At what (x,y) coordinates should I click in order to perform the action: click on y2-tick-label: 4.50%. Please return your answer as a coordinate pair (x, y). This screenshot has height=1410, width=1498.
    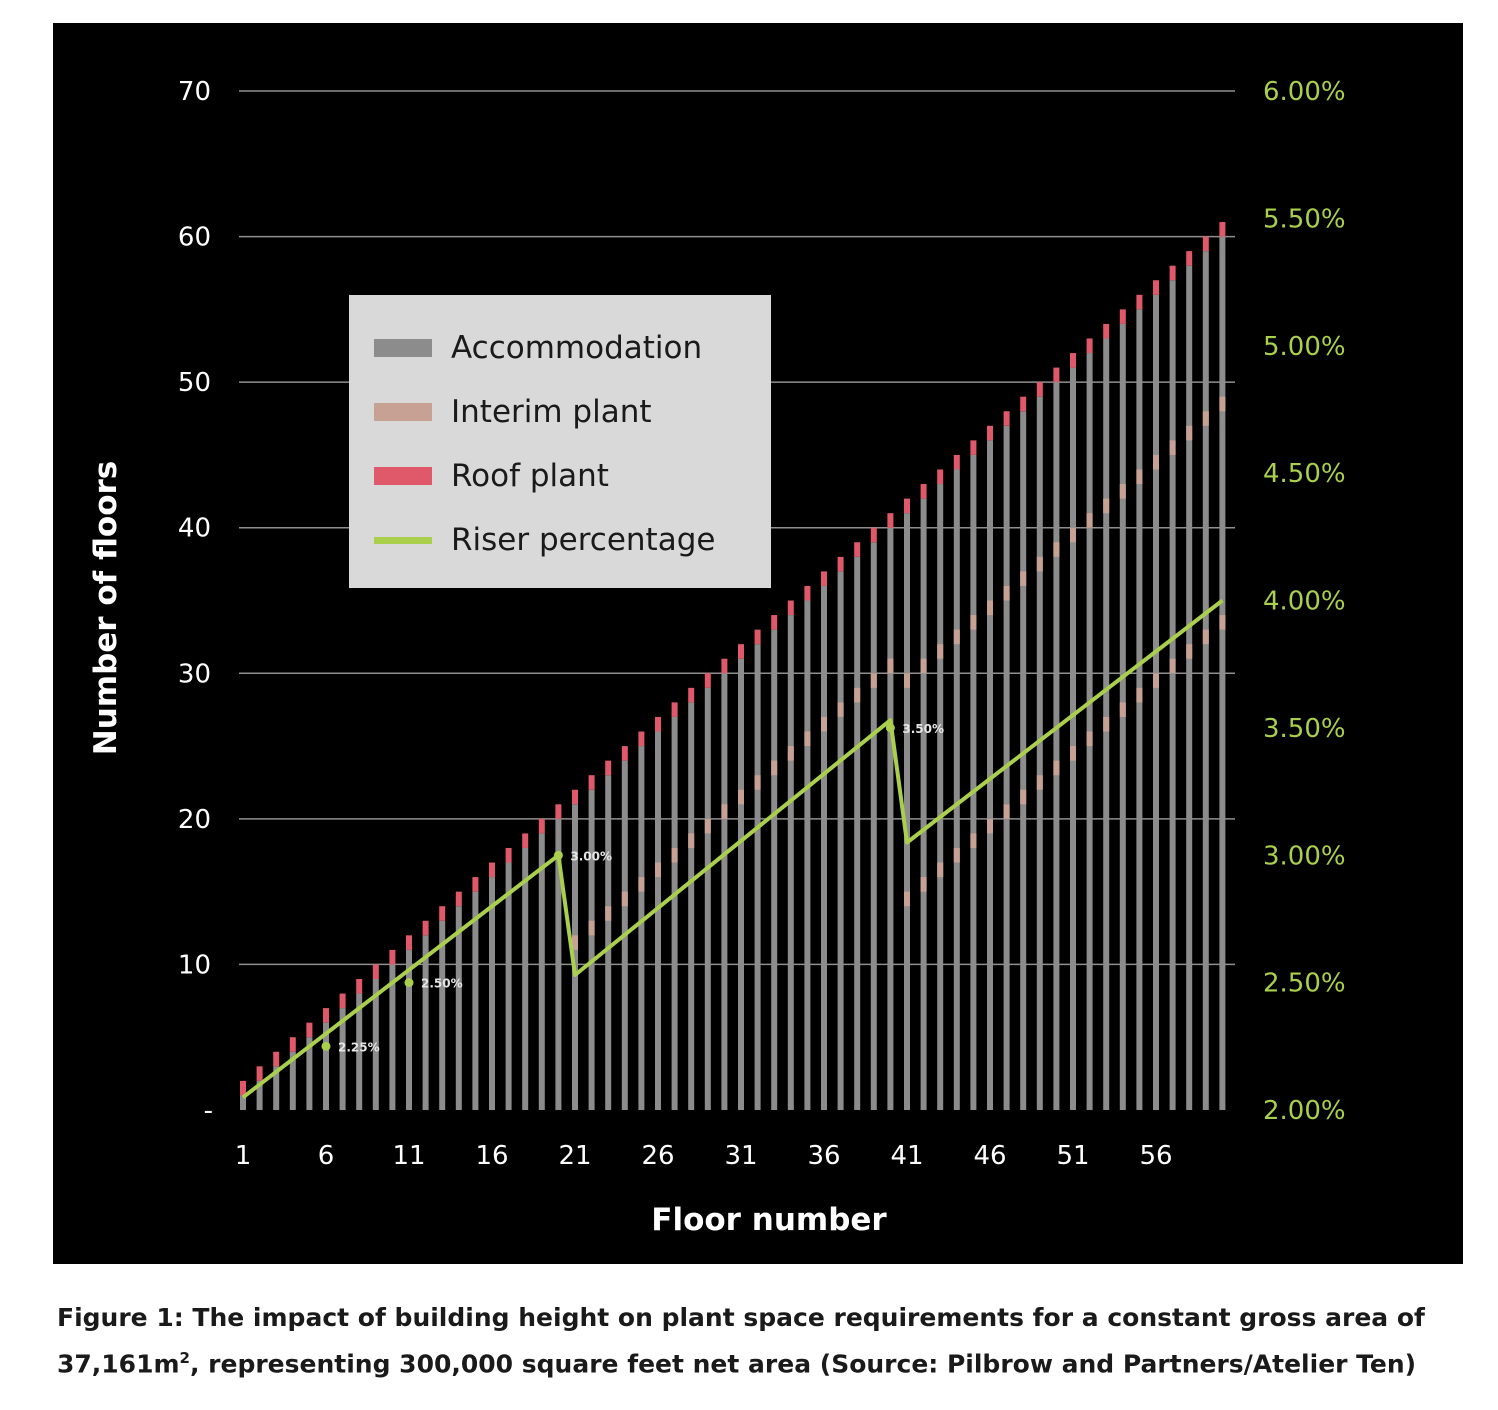
    Looking at the image, I should click on (1304, 474).